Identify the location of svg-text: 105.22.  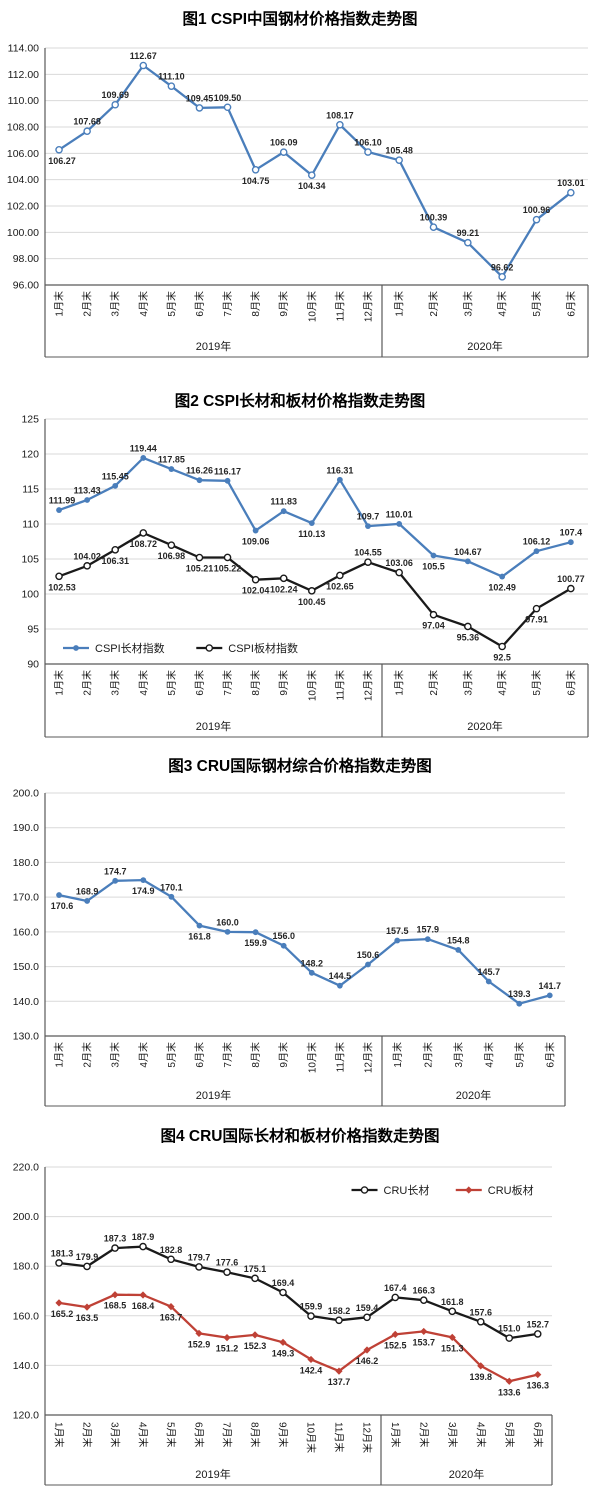
(228, 568).